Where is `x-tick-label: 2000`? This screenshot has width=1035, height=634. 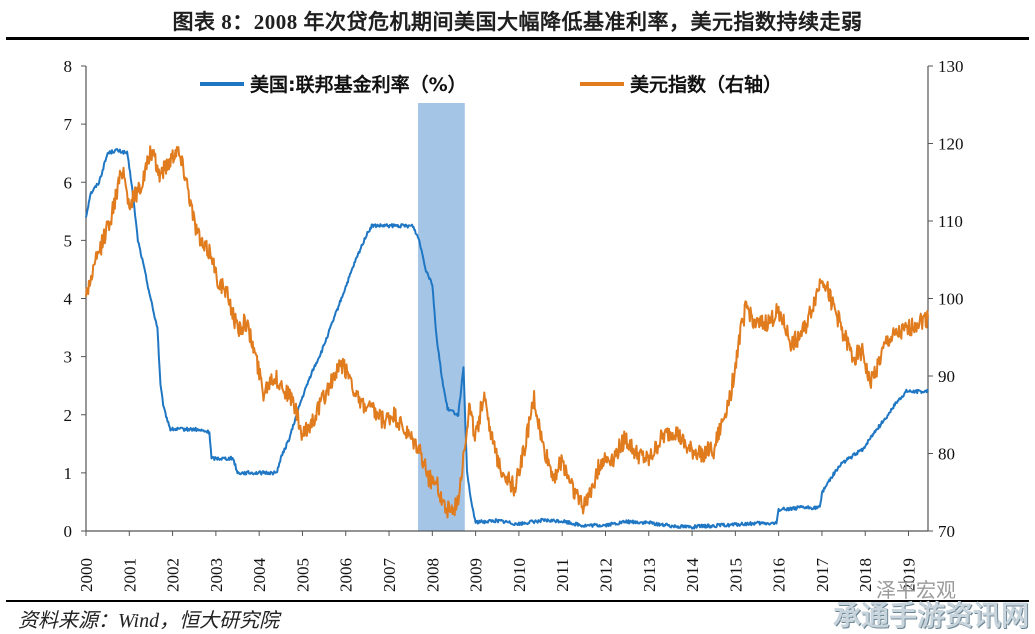 x-tick-label: 2000 is located at coordinates (86, 575).